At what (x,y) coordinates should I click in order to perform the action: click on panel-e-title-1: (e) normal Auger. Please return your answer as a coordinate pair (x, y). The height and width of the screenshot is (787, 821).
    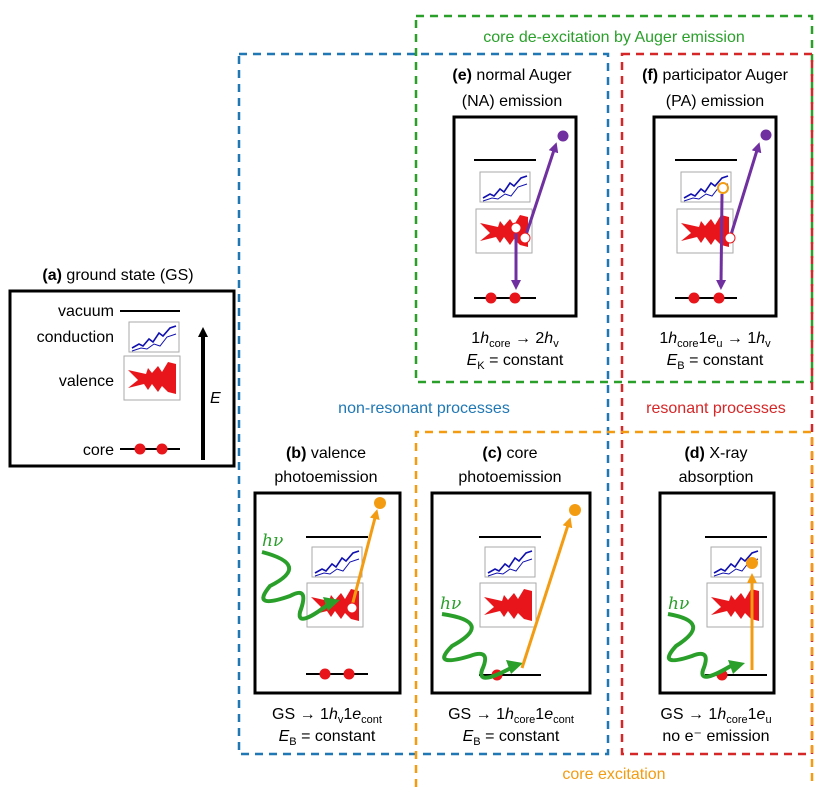
    Looking at the image, I should click on (512, 75).